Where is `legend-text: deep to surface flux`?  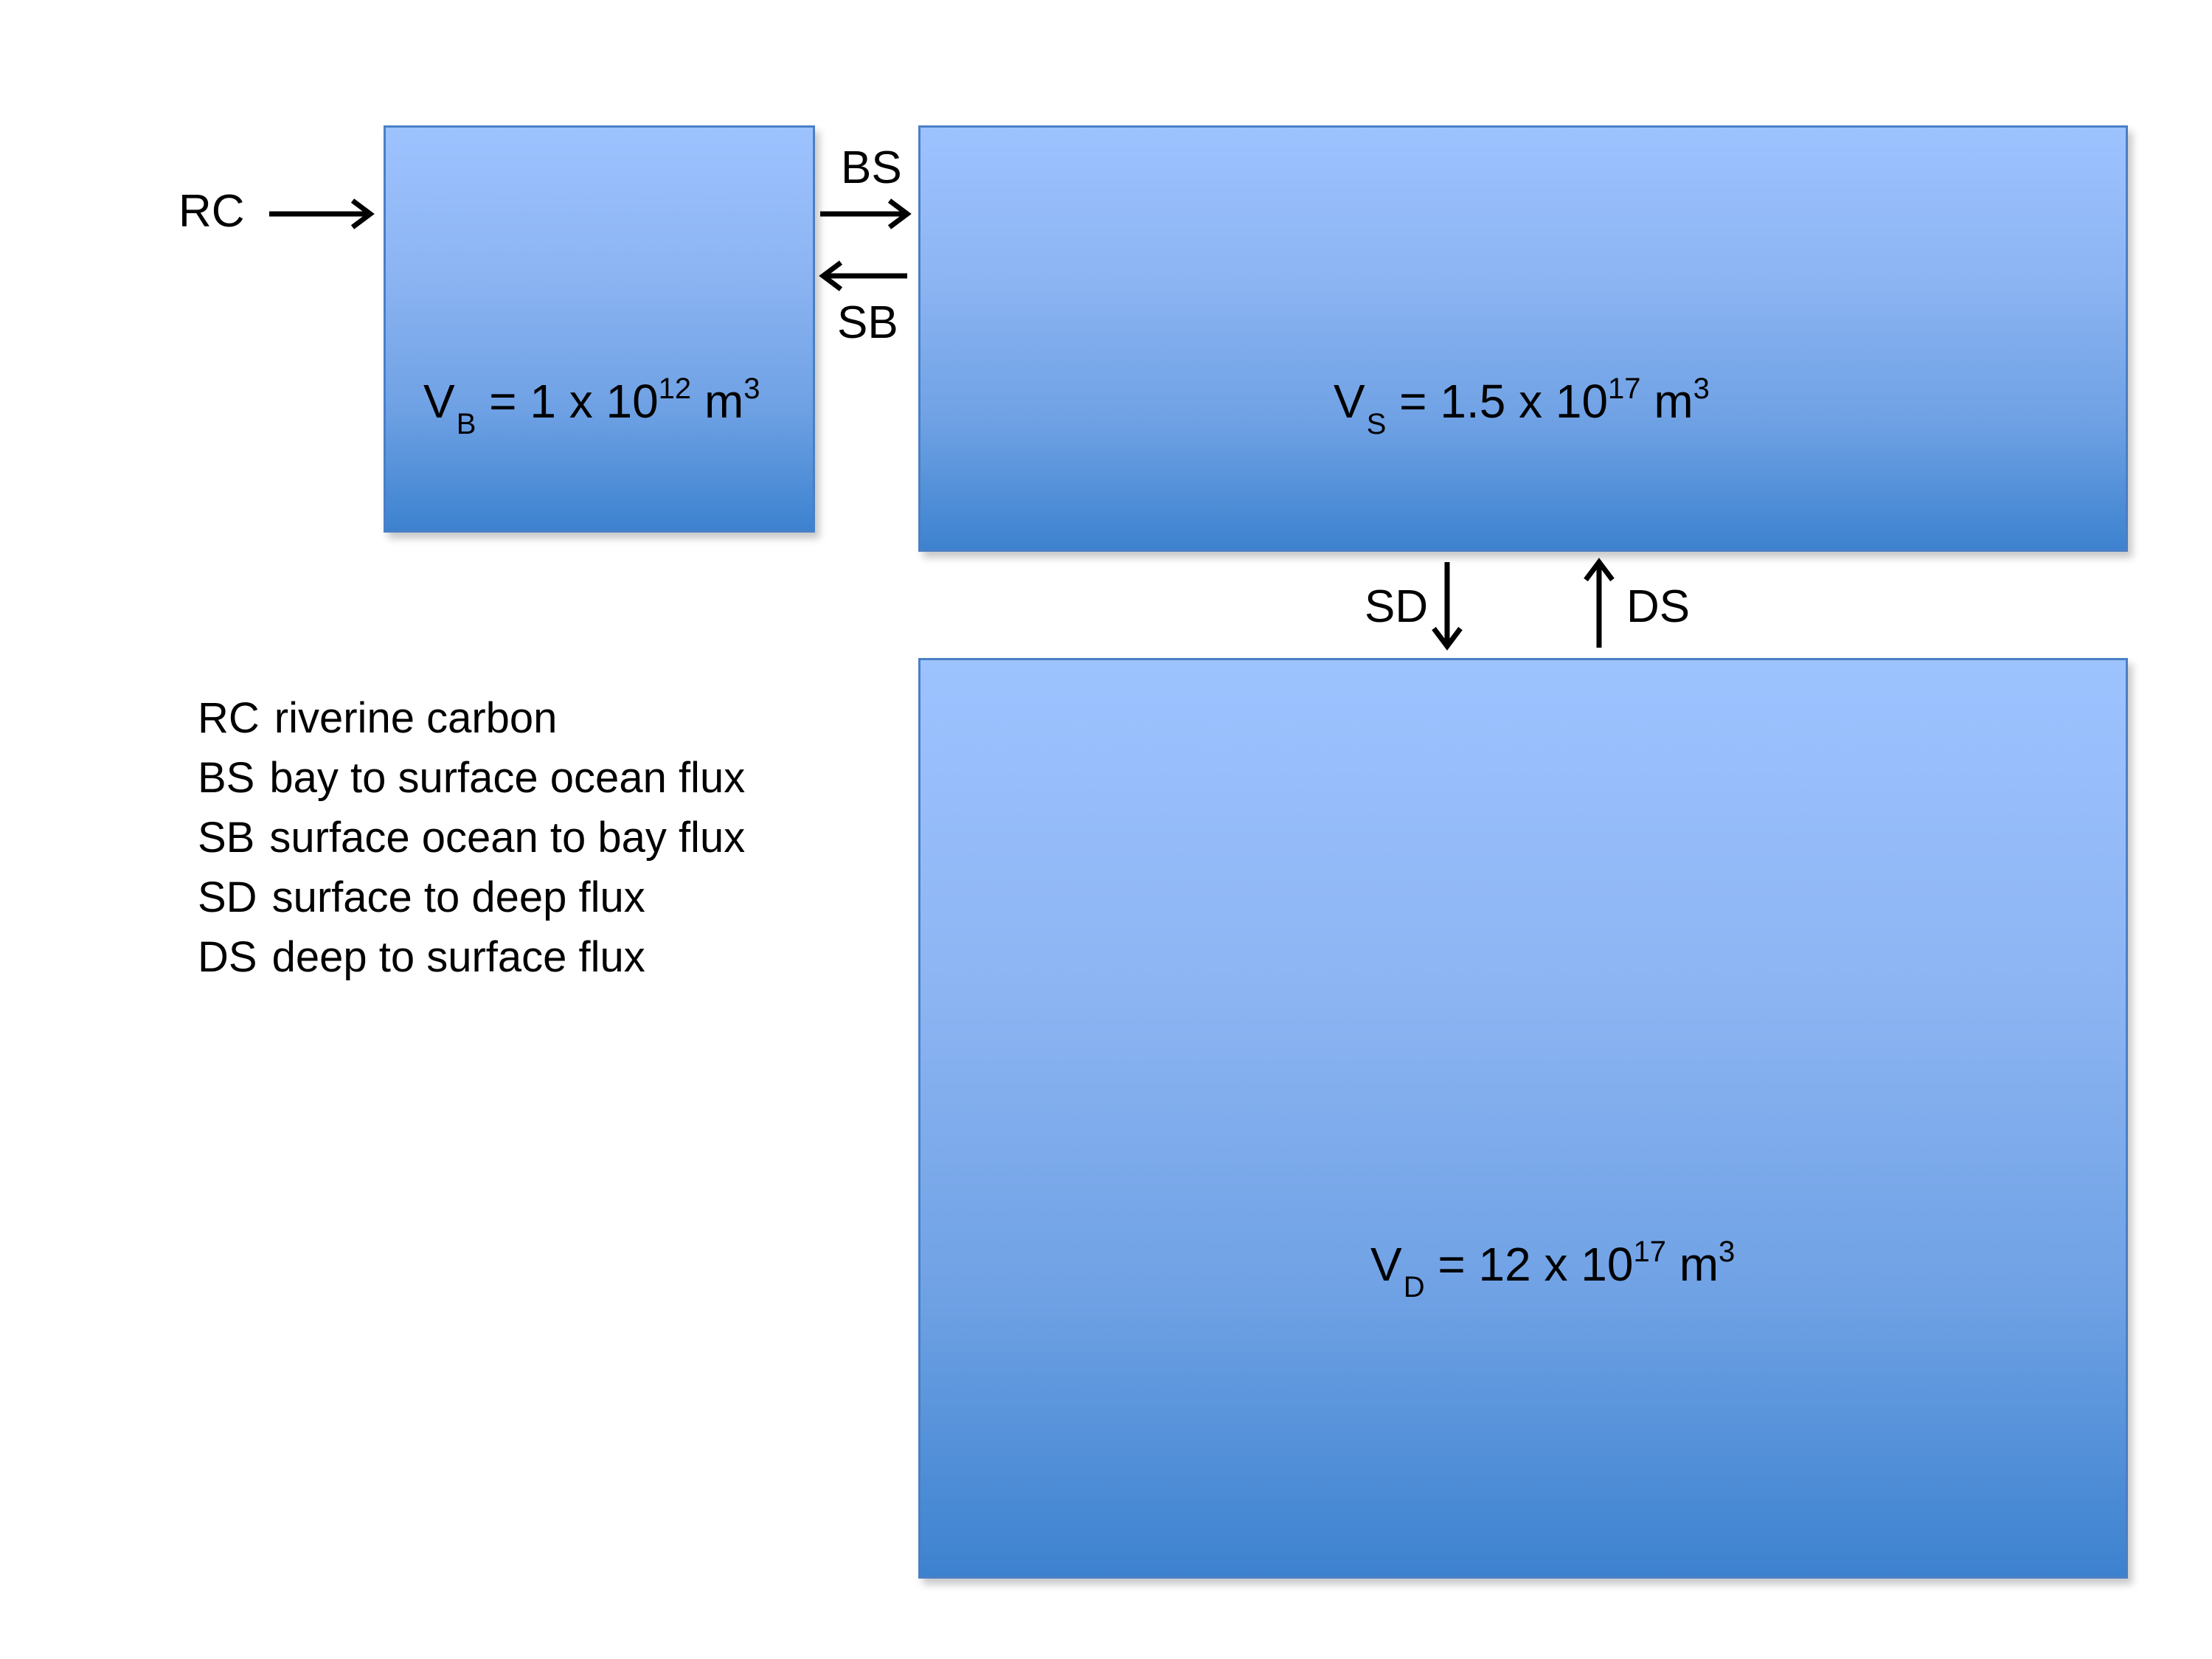 legend-text: deep to surface flux is located at coordinates (458, 957).